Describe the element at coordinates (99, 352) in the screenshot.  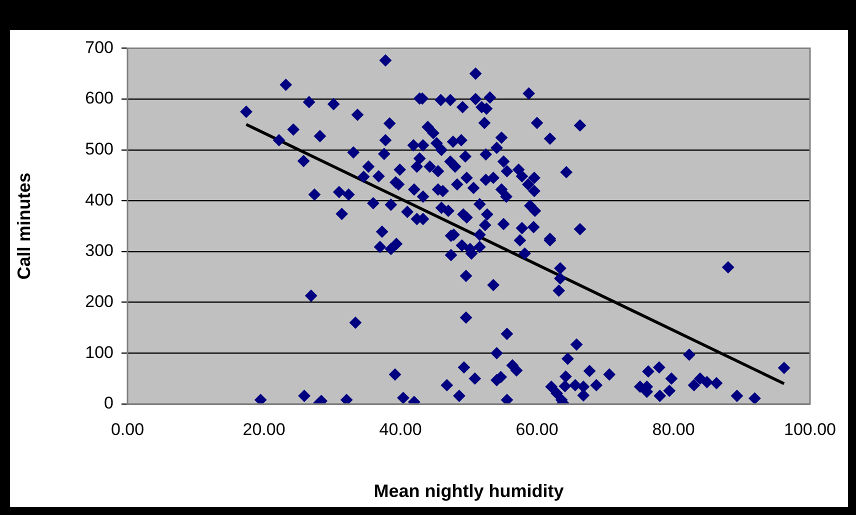
I see `y-tick-label: 100` at that location.